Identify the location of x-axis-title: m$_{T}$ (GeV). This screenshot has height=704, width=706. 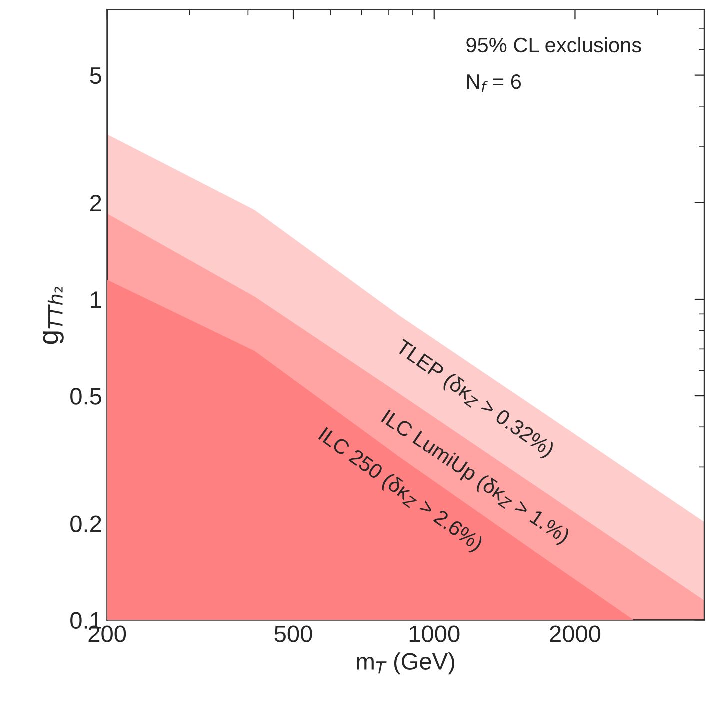
(405, 663).